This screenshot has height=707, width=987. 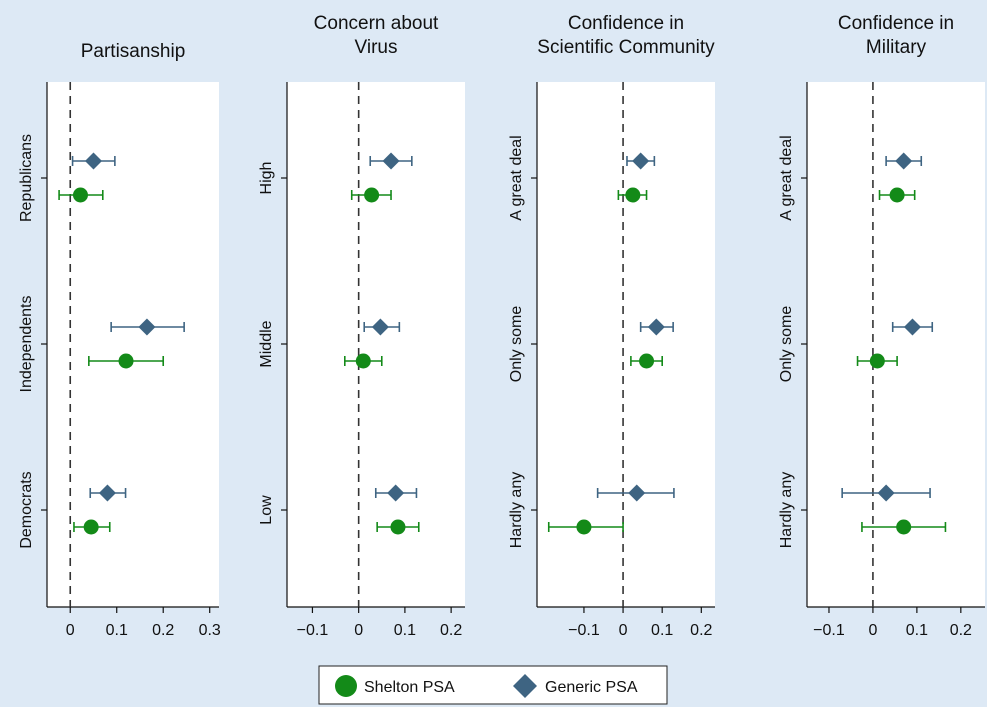 What do you see at coordinates (896, 47) in the screenshot?
I see `panel-title: Military` at bounding box center [896, 47].